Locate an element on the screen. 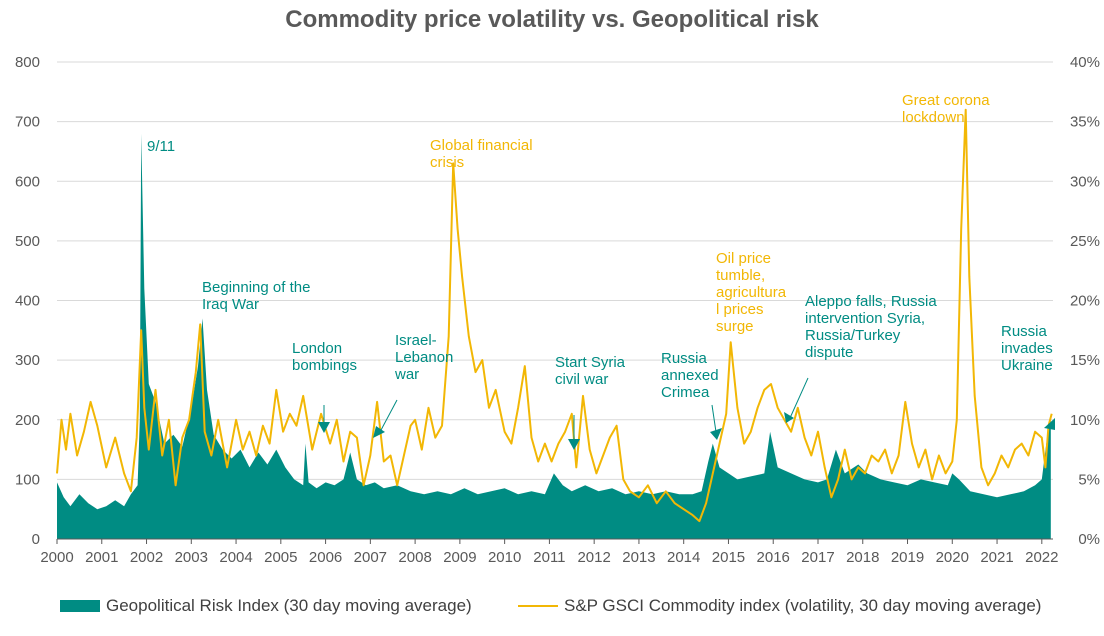 The height and width of the screenshot is (636, 1104). x-tick-label: 2022 is located at coordinates (1041, 557).